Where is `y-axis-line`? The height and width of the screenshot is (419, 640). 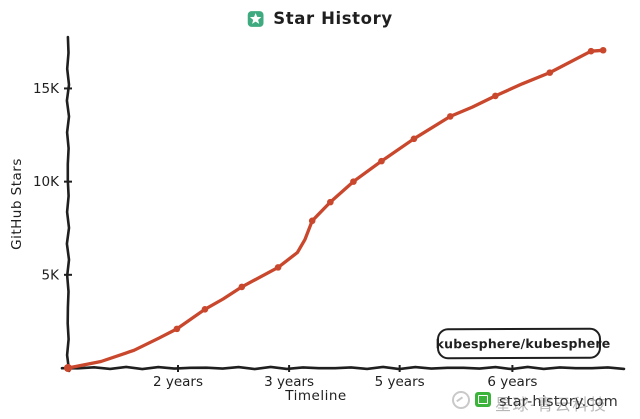 y-axis-line is located at coordinates (68, 204).